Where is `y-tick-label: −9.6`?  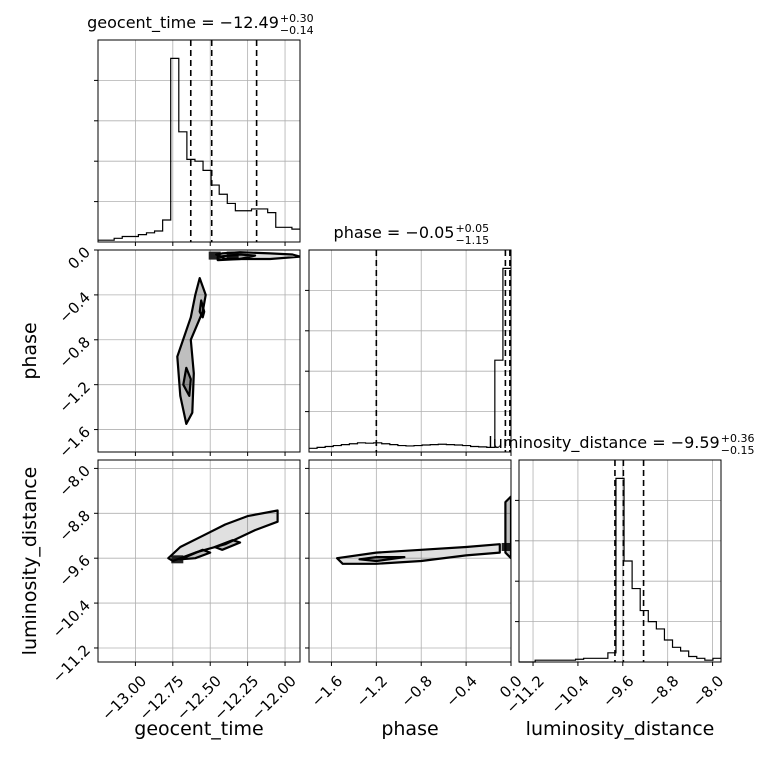
y-tick-label: −9.6 is located at coordinates (75, 570).